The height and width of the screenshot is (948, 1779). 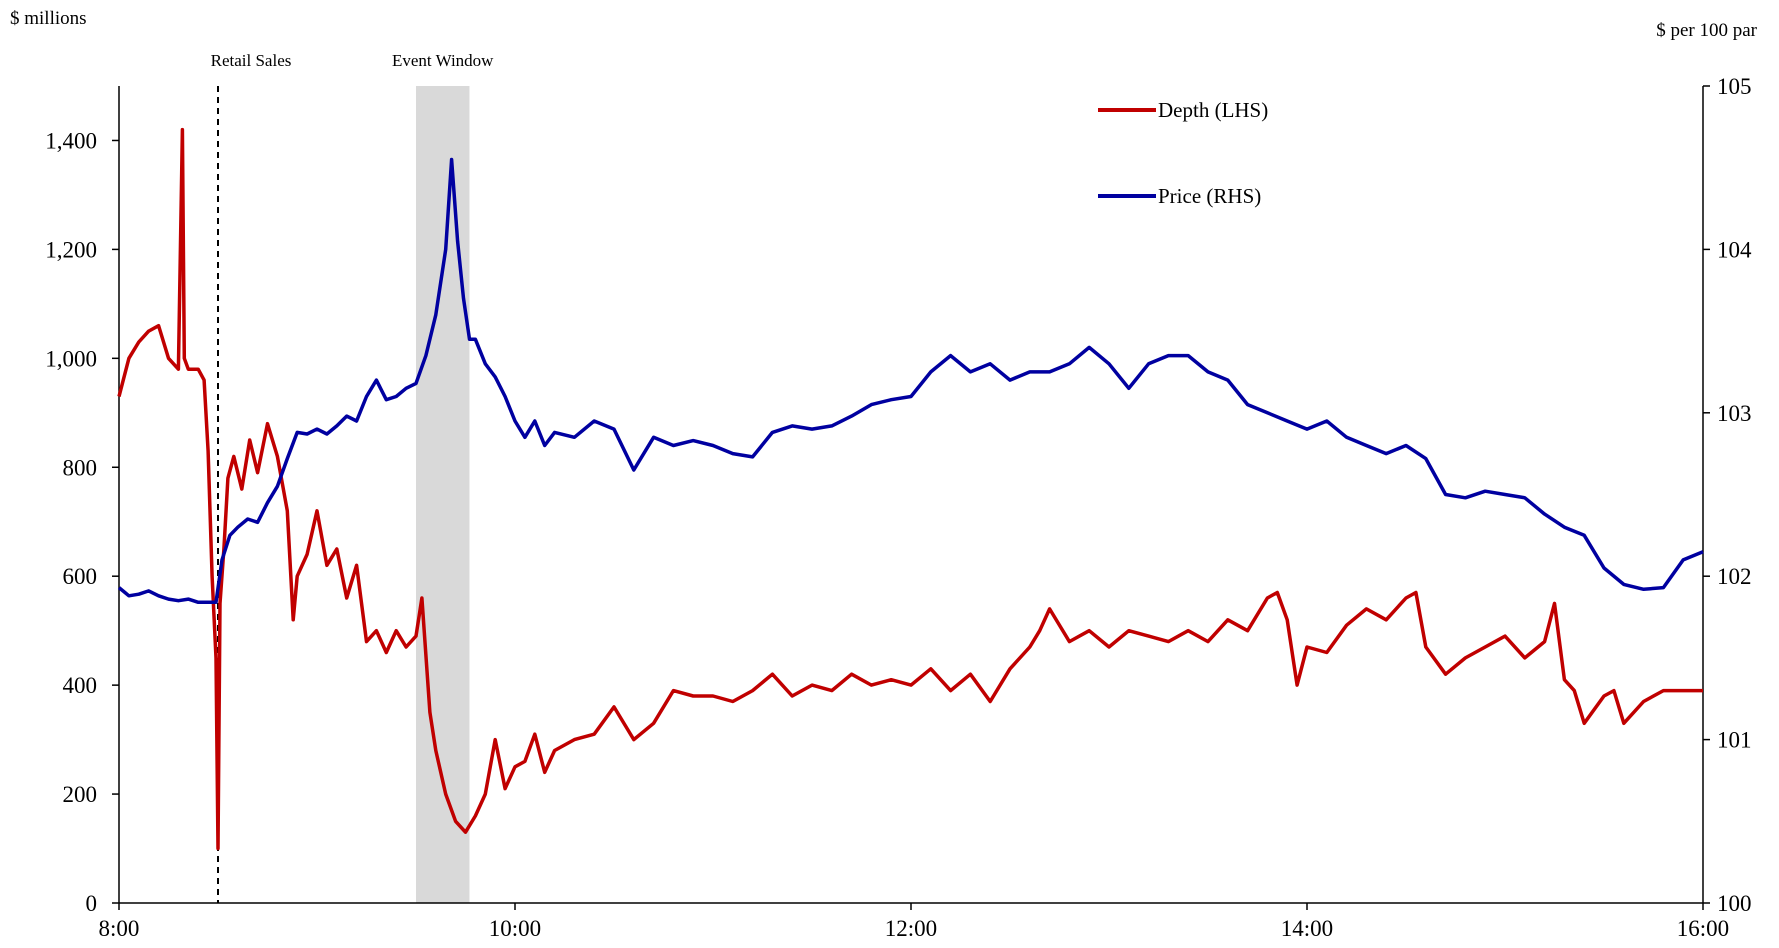 What do you see at coordinates (1734, 413) in the screenshot?
I see `y-right-tick-label: 103` at bounding box center [1734, 413].